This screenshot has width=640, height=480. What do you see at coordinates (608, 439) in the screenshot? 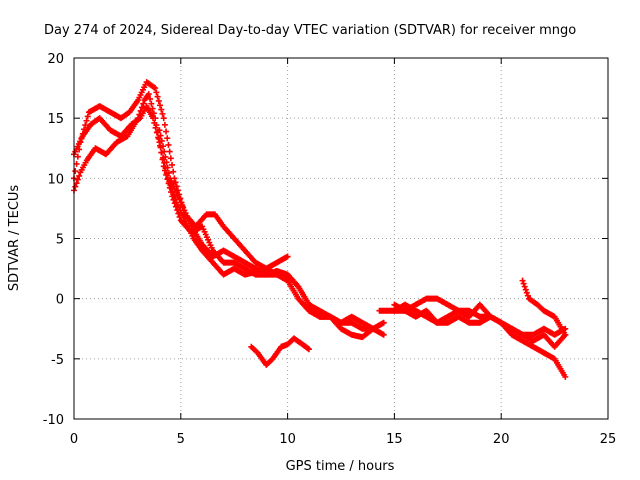
I see `x-tick-label: 25` at bounding box center [608, 439].